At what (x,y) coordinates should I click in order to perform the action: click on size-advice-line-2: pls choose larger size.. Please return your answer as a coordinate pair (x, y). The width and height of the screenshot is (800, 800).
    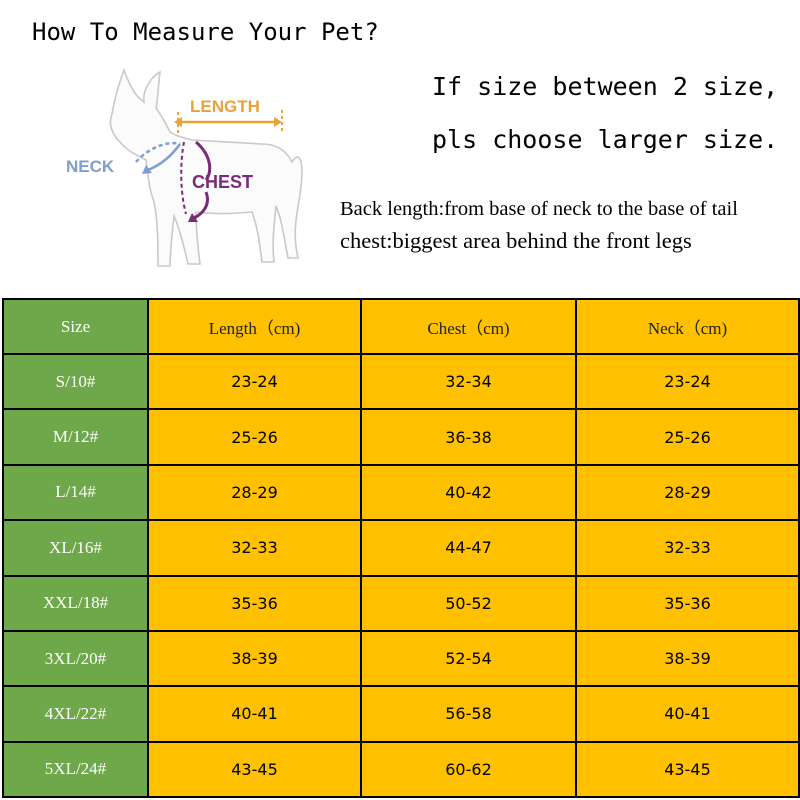
    Looking at the image, I should click on (605, 139).